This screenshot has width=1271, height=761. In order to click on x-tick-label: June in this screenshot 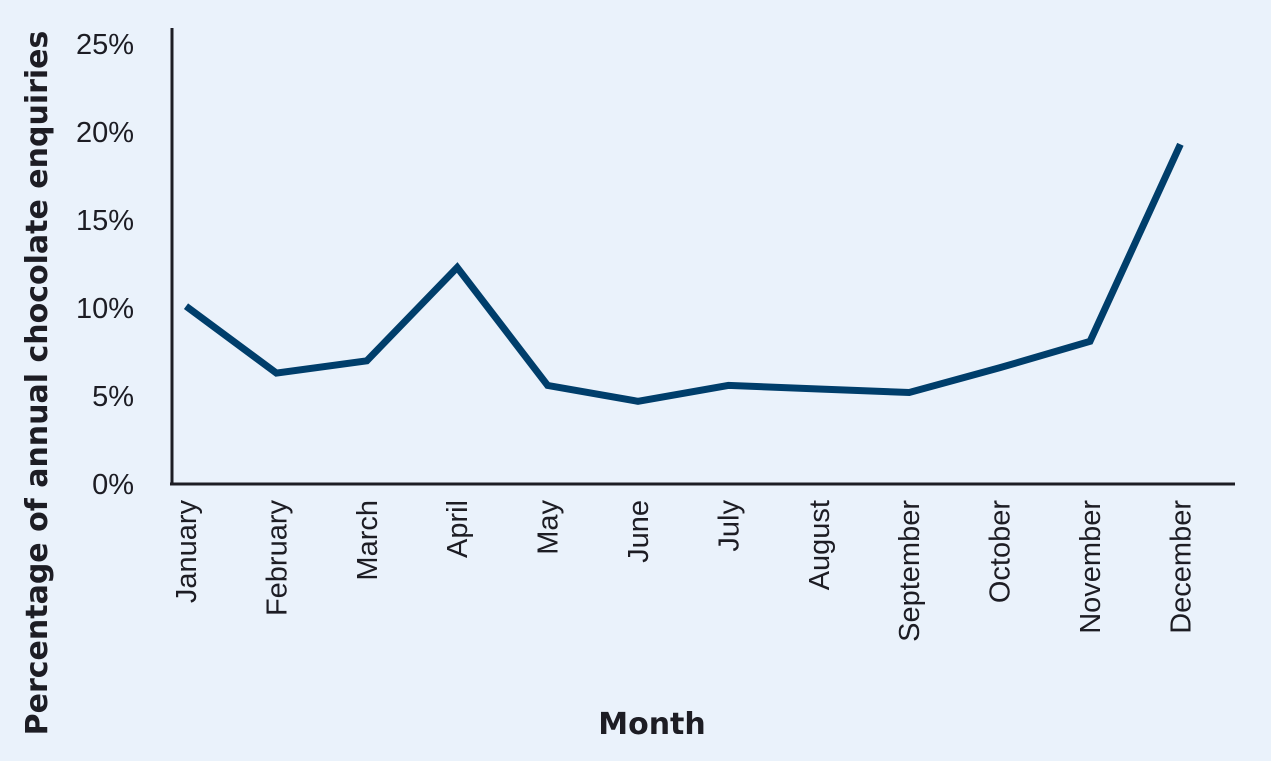, I will do `click(639, 531)`.